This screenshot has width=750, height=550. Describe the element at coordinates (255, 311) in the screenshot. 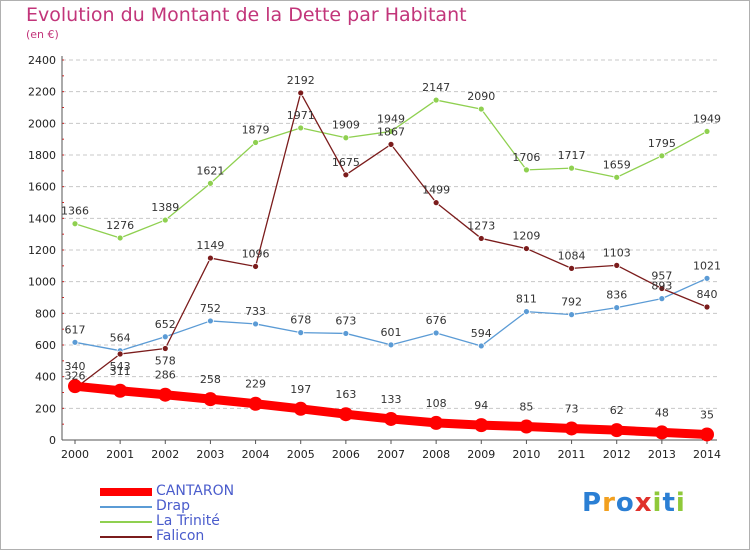

I see `data-label: 733` at that location.